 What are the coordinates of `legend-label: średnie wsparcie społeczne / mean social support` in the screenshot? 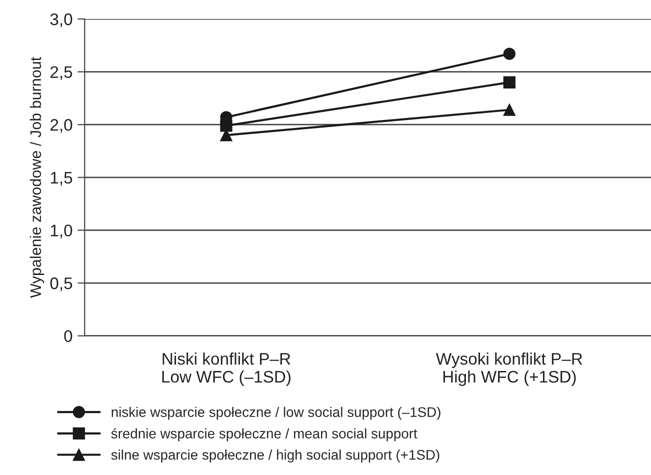 It's located at (264, 435).